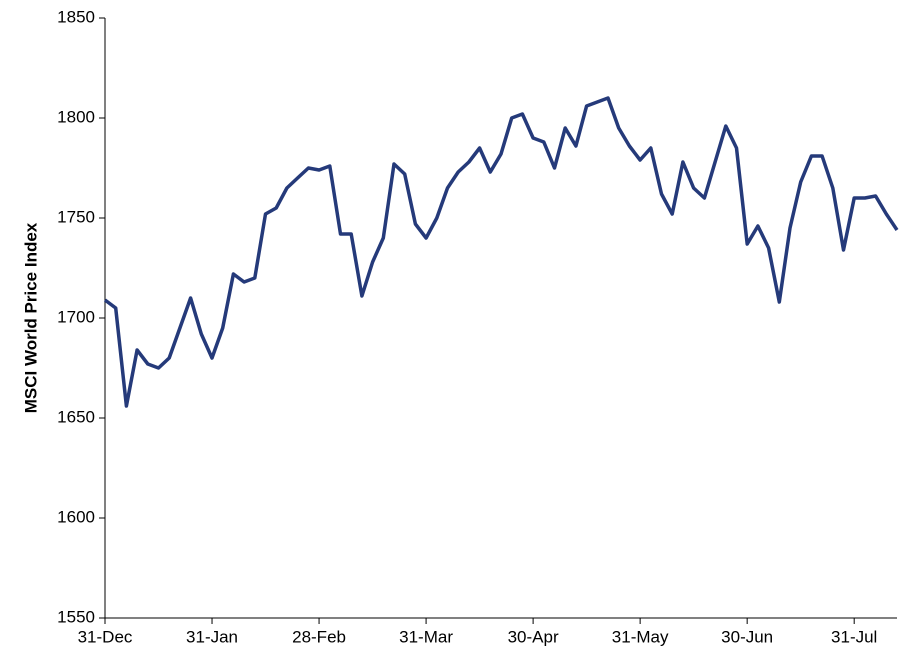  What do you see at coordinates (76, 316) in the screenshot?
I see `y-tick-label: 1700` at bounding box center [76, 316].